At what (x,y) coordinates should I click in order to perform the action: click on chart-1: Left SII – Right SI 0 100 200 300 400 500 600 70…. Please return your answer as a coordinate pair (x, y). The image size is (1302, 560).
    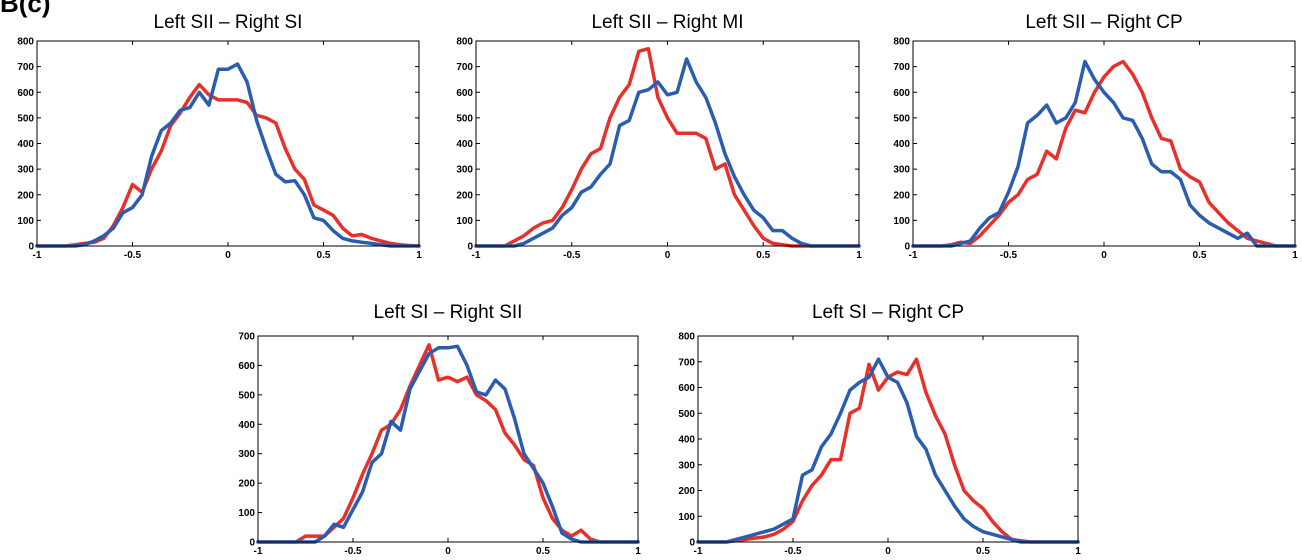
    Looking at the image, I should click on (219, 136).